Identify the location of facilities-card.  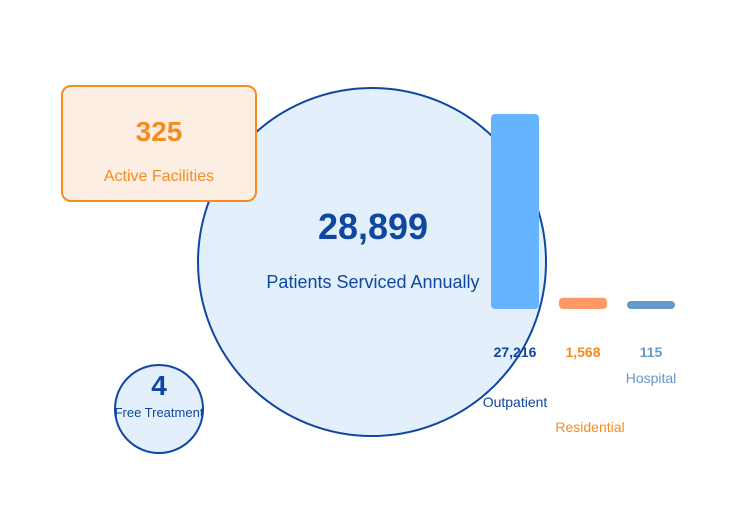
(159, 143).